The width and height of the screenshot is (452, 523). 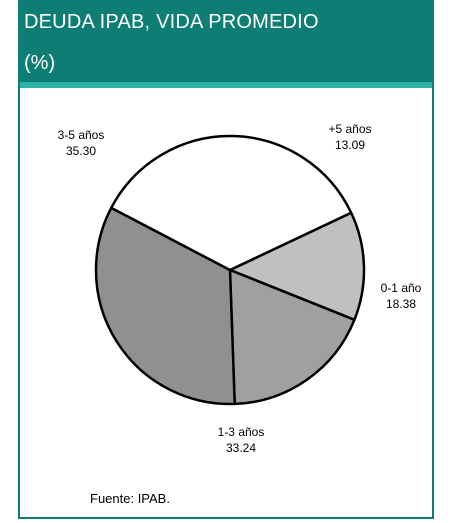 I want to click on chart-unit: (%), so click(x=40, y=63).